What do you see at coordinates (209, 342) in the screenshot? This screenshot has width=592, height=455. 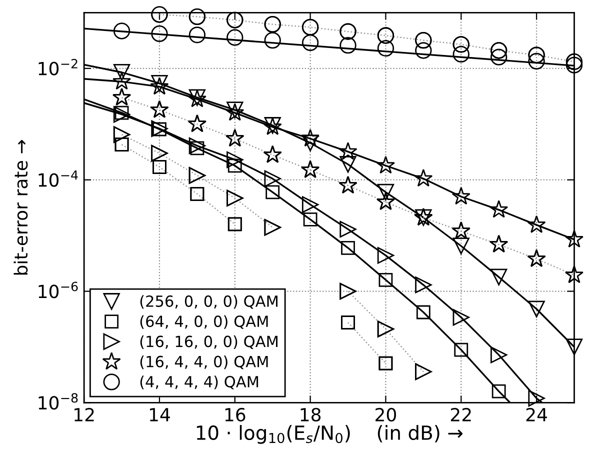 I see `legend-label: (16, 16, 0, 0) QAM` at bounding box center [209, 342].